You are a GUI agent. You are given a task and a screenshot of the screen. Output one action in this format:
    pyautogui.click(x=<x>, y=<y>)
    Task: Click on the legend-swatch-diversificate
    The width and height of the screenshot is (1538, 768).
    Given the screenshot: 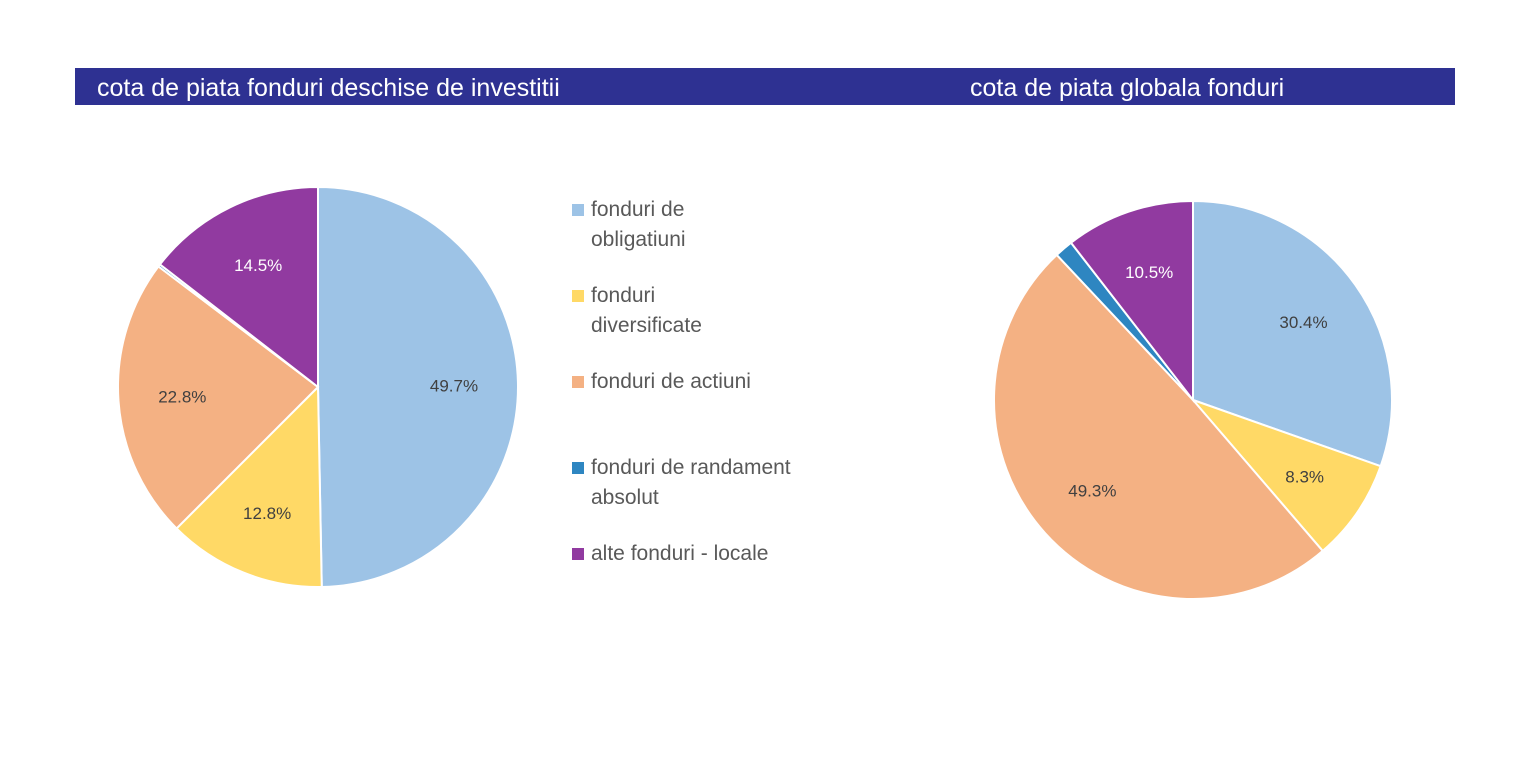 What is the action you would take?
    pyautogui.click(x=578, y=296)
    